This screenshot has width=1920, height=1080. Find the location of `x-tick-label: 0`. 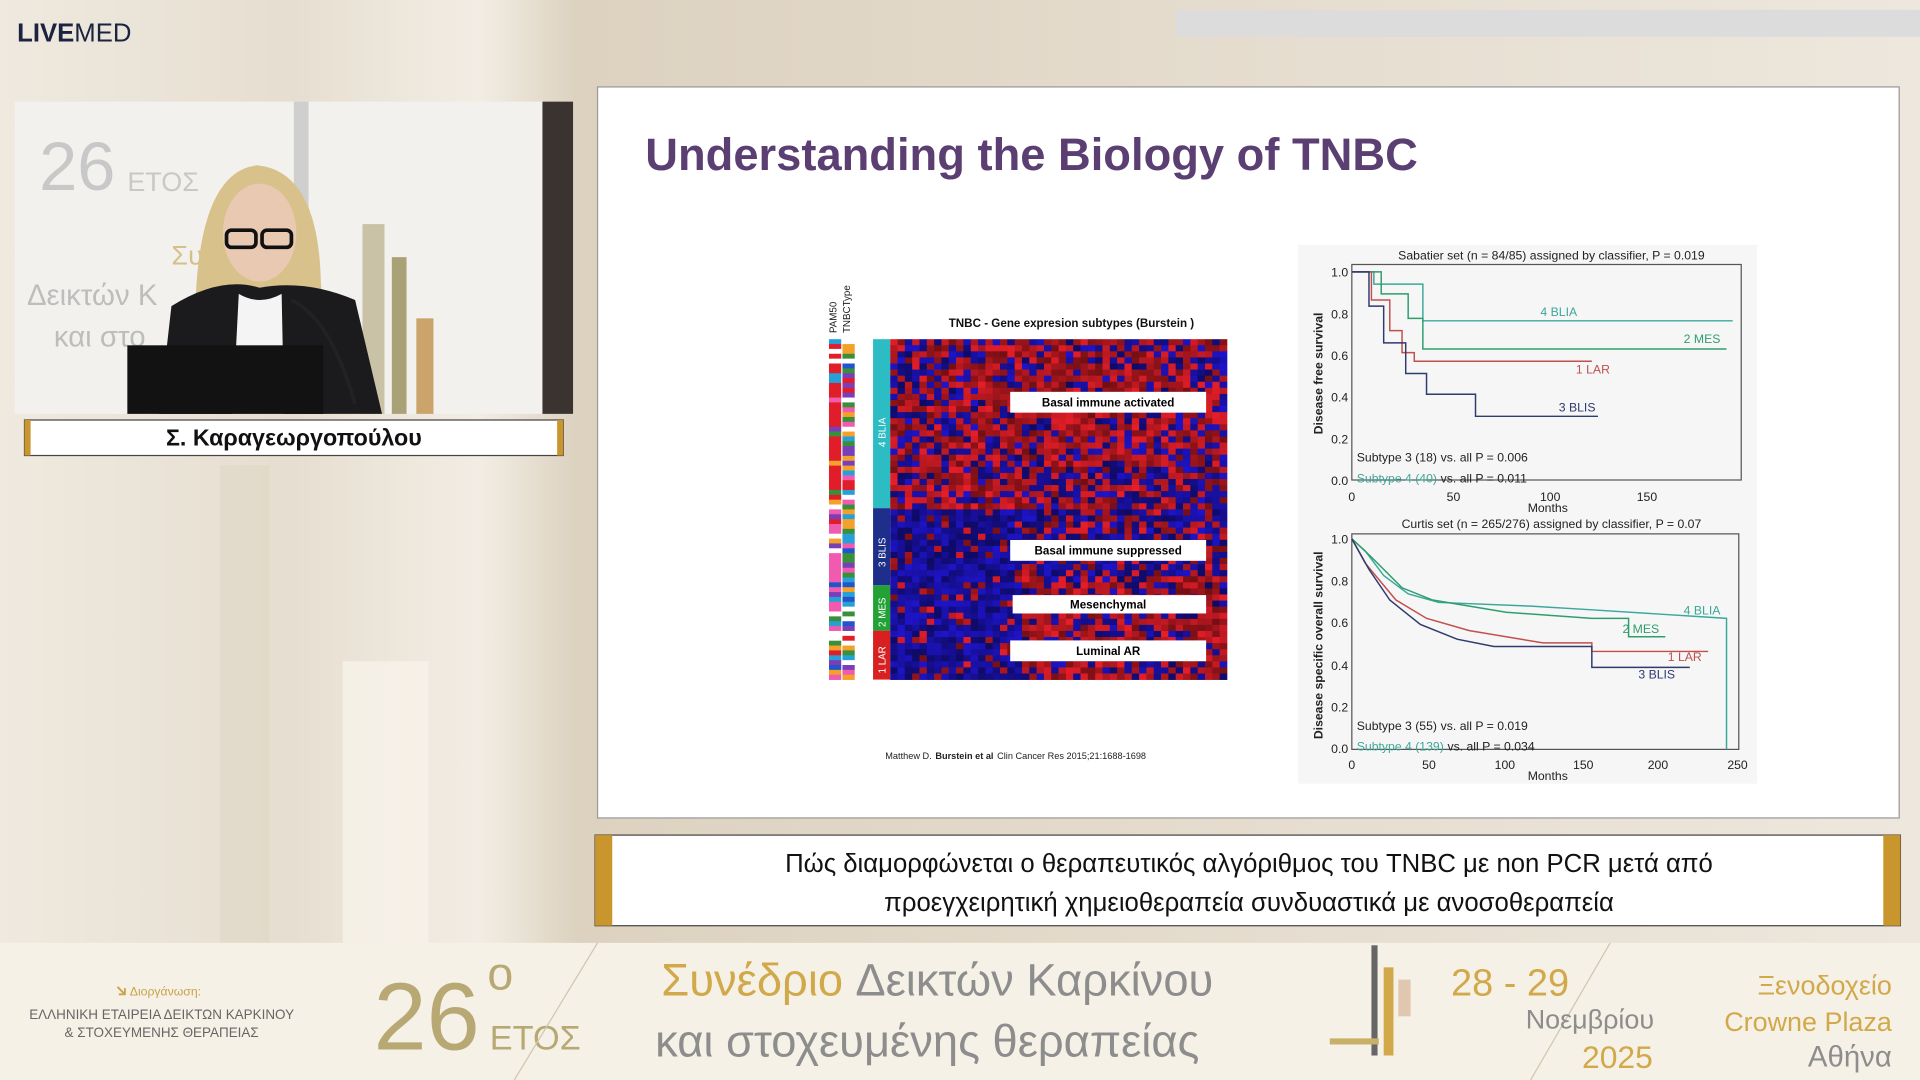

x-tick-label: 0 is located at coordinates (1351, 497).